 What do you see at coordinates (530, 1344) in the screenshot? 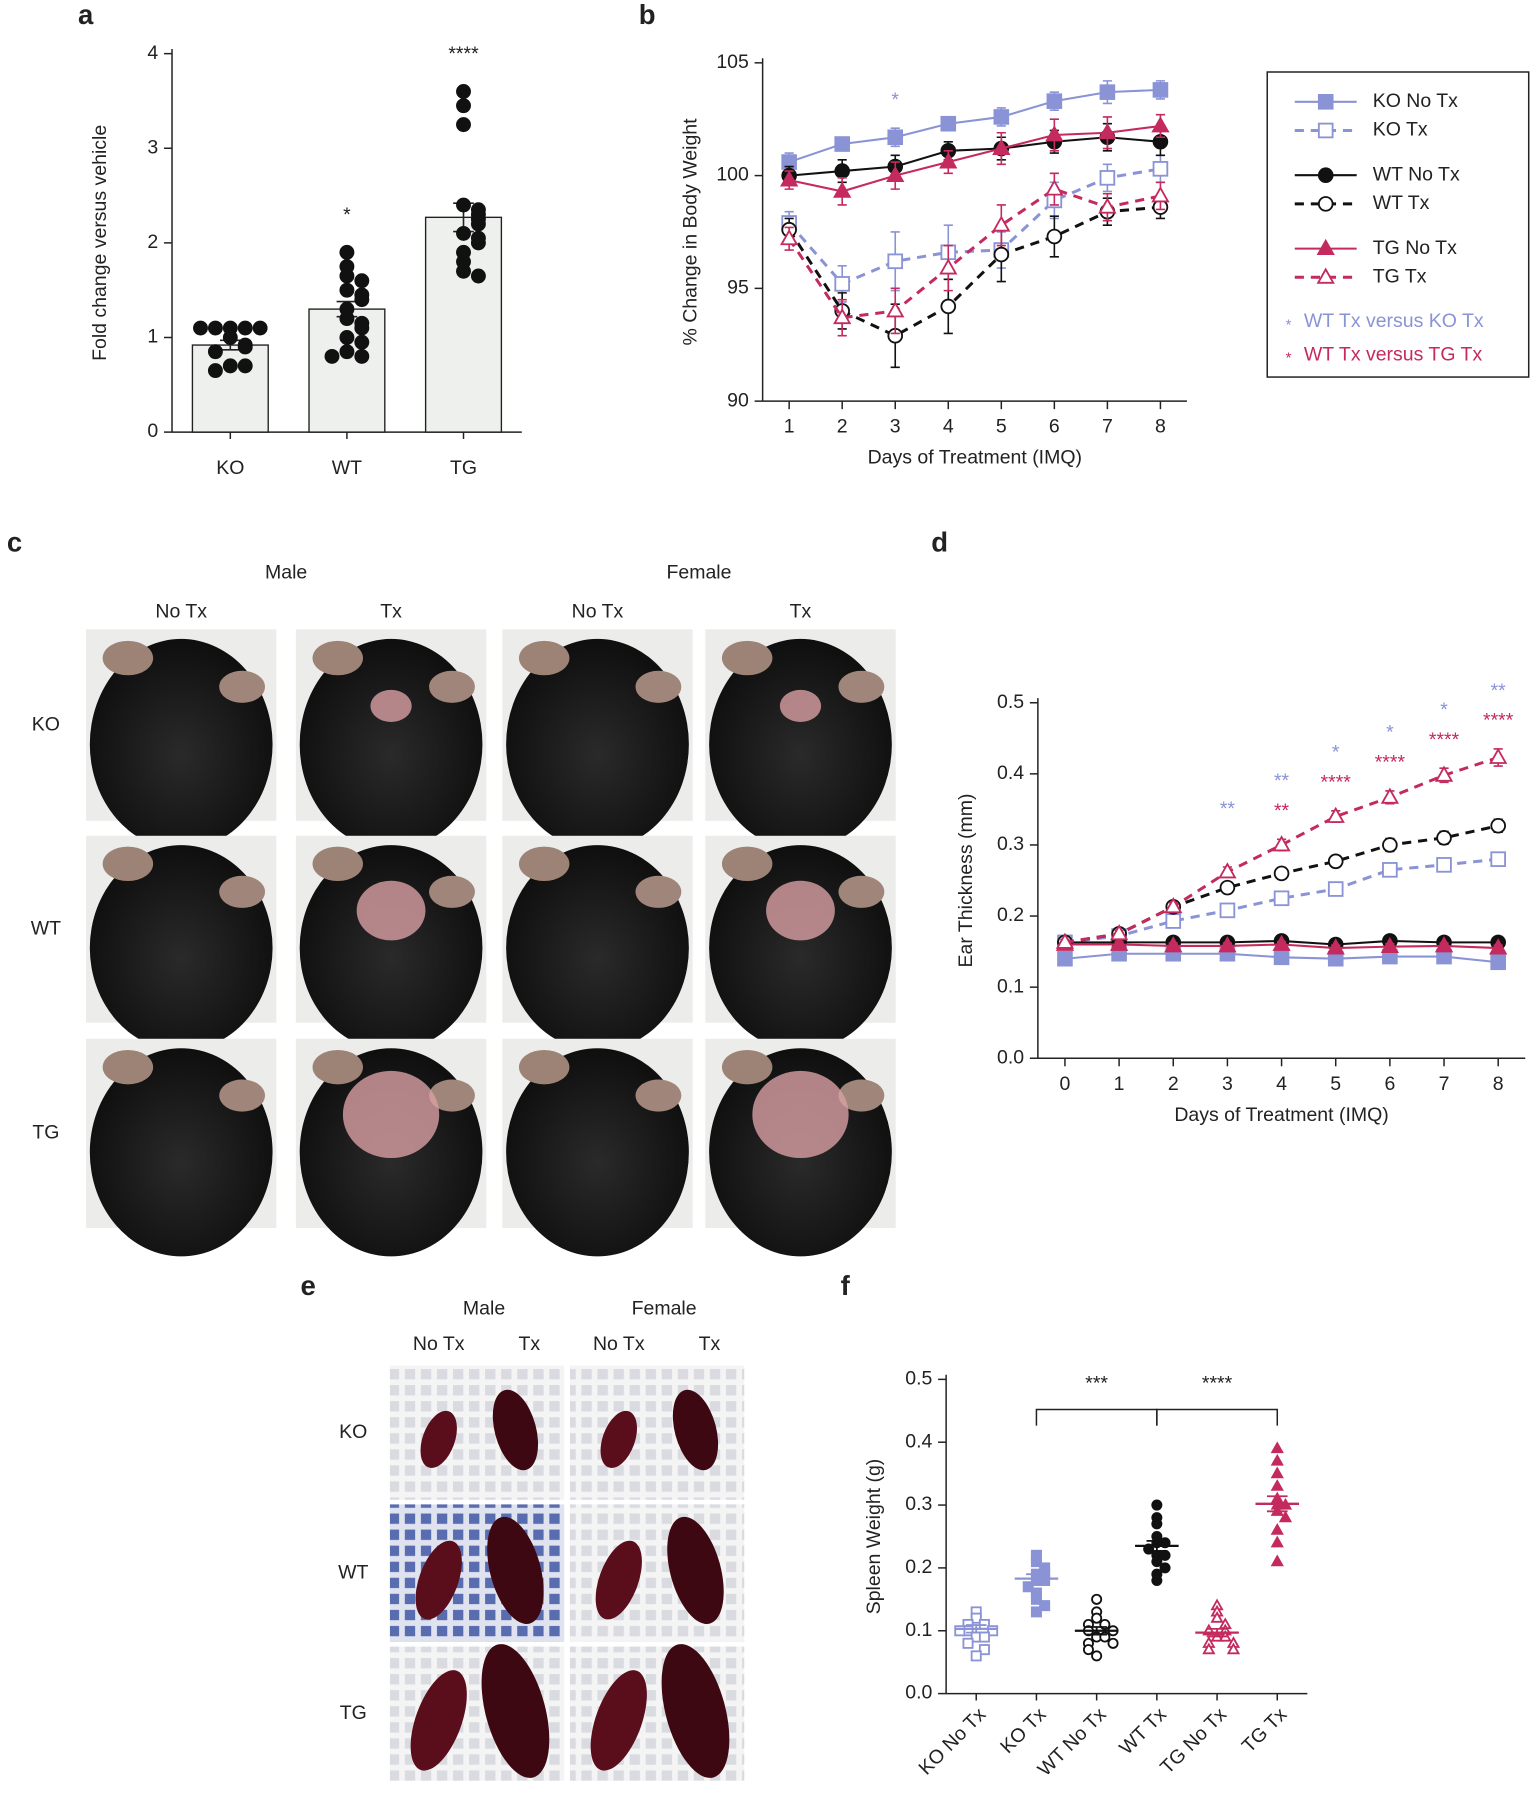
I see `column-label: Tx` at bounding box center [530, 1344].